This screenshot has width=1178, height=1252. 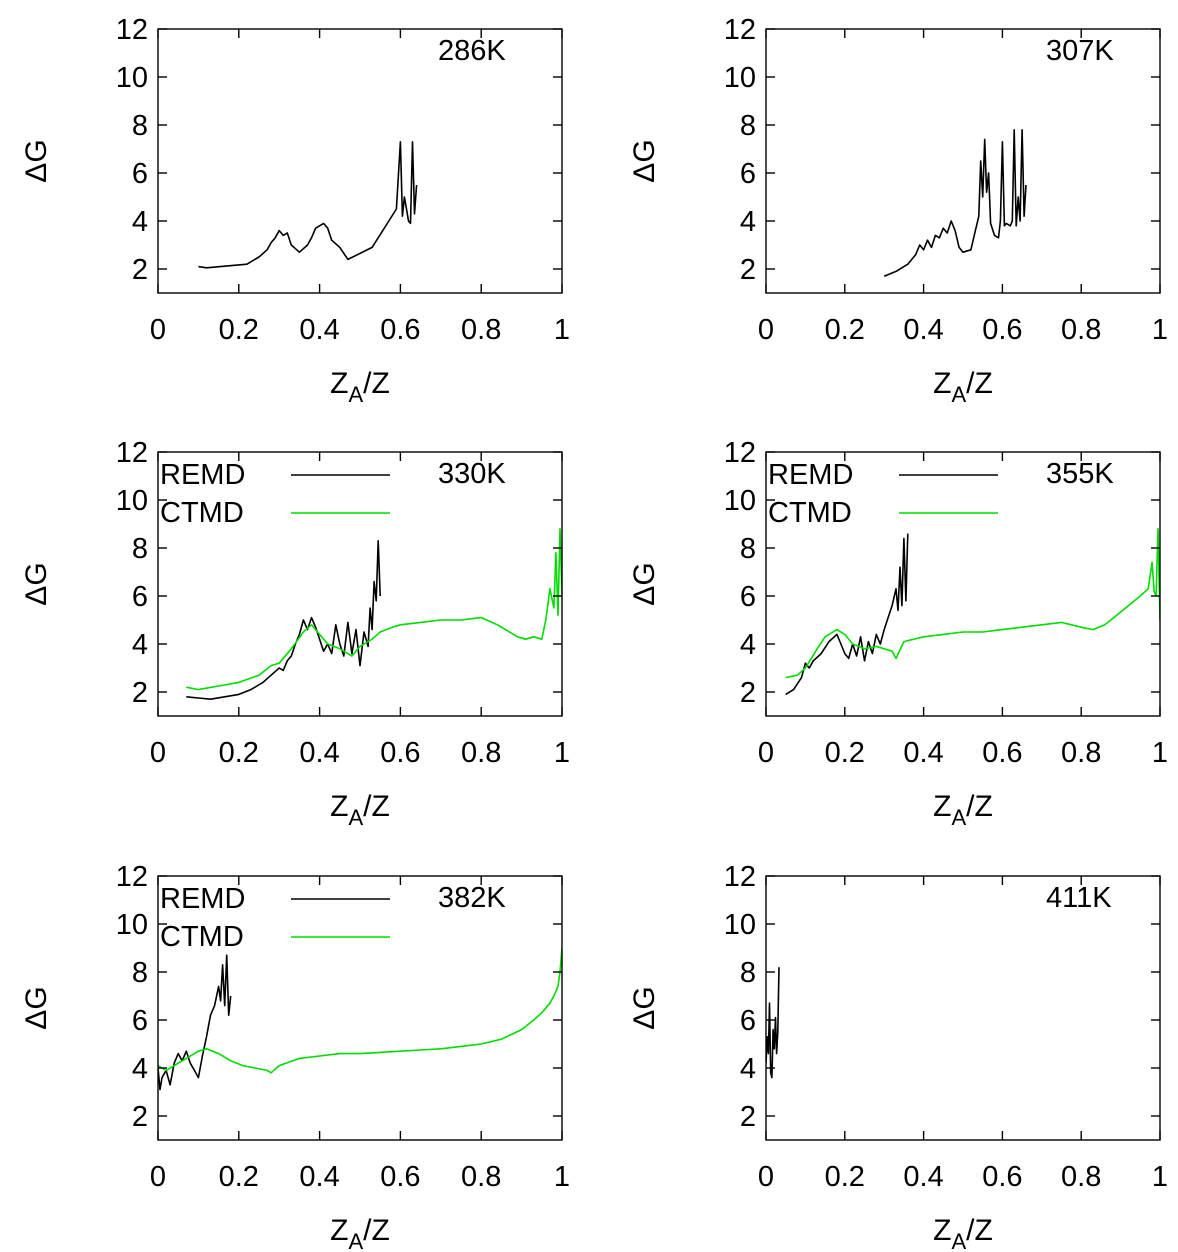 What do you see at coordinates (472, 51) in the screenshot?
I see `panel-temperature-label: 286K` at bounding box center [472, 51].